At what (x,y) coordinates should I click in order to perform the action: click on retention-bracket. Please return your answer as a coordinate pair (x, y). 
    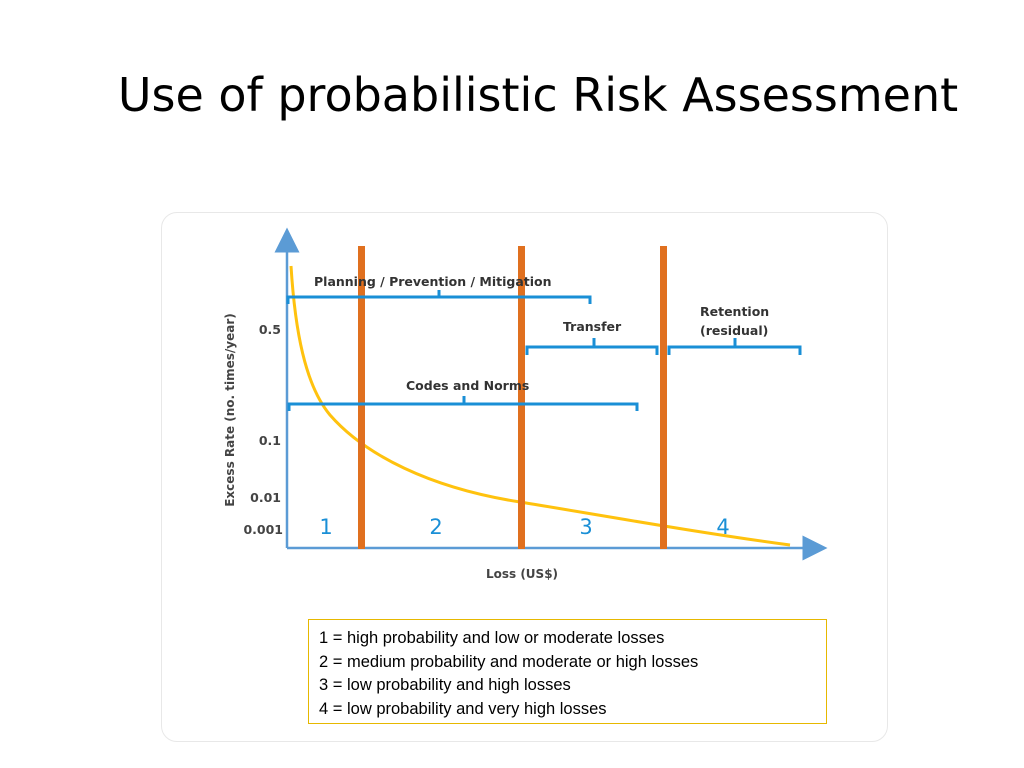
    Looking at the image, I should click on (734, 346).